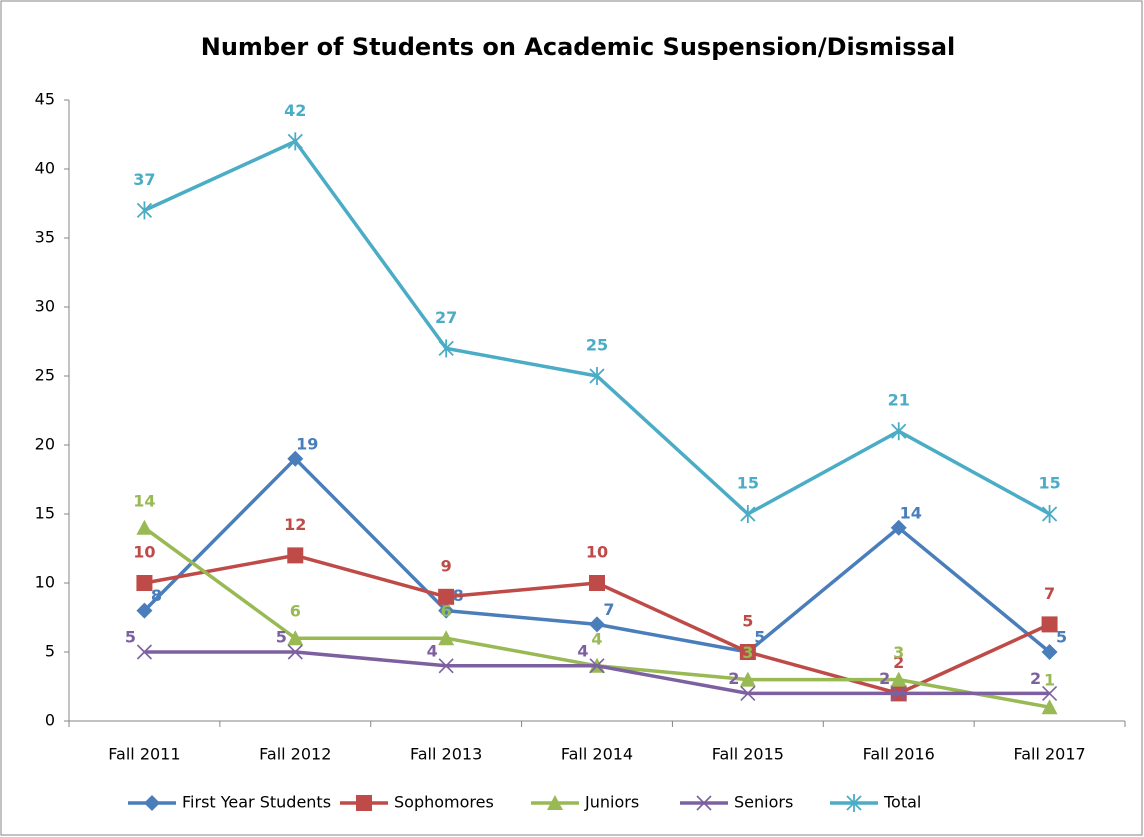  What do you see at coordinates (45, 582) in the screenshot?
I see `y-tick-label: 10` at bounding box center [45, 582].